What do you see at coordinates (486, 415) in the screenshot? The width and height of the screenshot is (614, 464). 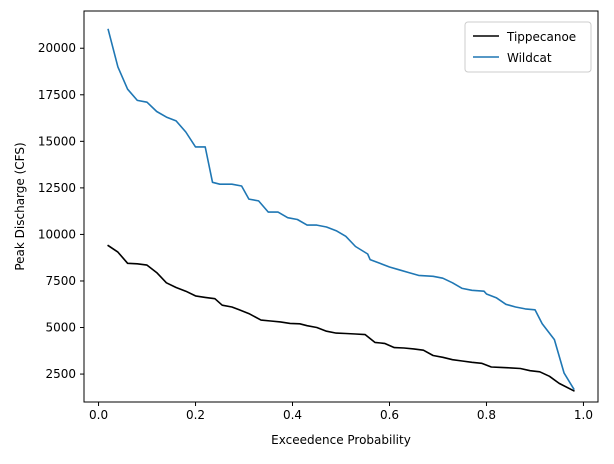 I see `x-tick-label: 0.8` at bounding box center [486, 415].